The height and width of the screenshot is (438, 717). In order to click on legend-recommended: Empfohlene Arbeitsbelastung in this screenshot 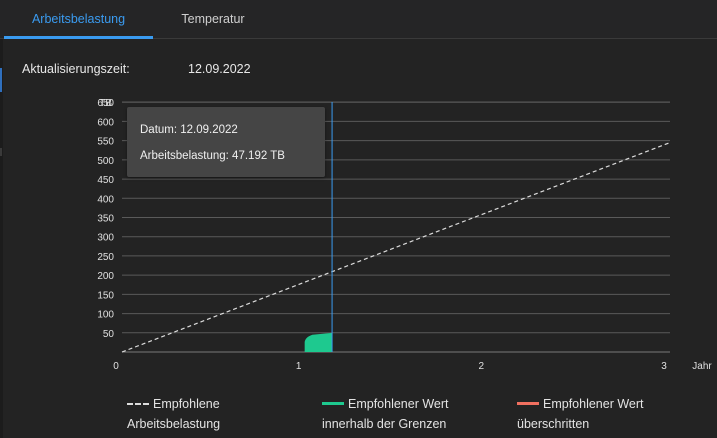, I will do `click(173, 414)`.